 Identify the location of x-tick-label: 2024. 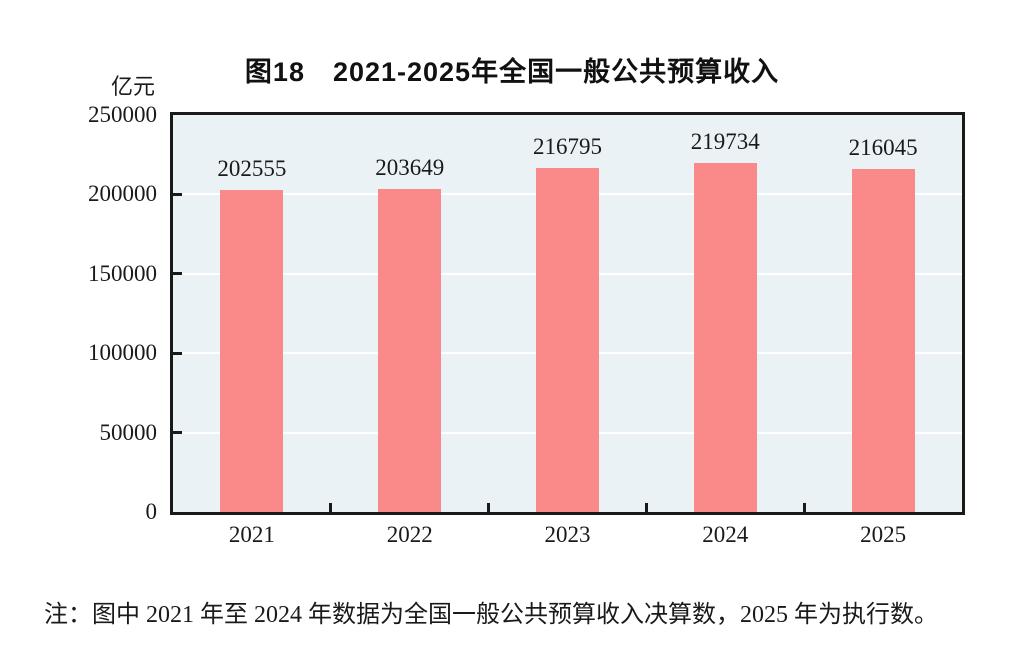
(725, 534).